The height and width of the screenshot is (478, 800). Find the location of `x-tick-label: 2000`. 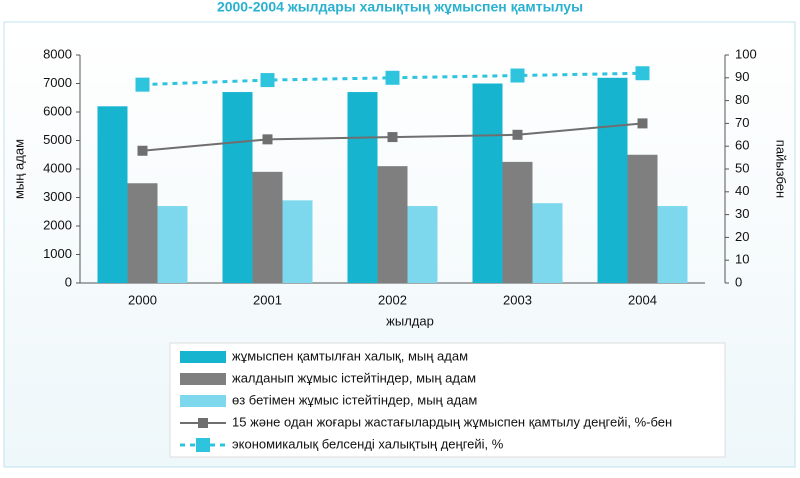

x-tick-label: 2000 is located at coordinates (142, 299).